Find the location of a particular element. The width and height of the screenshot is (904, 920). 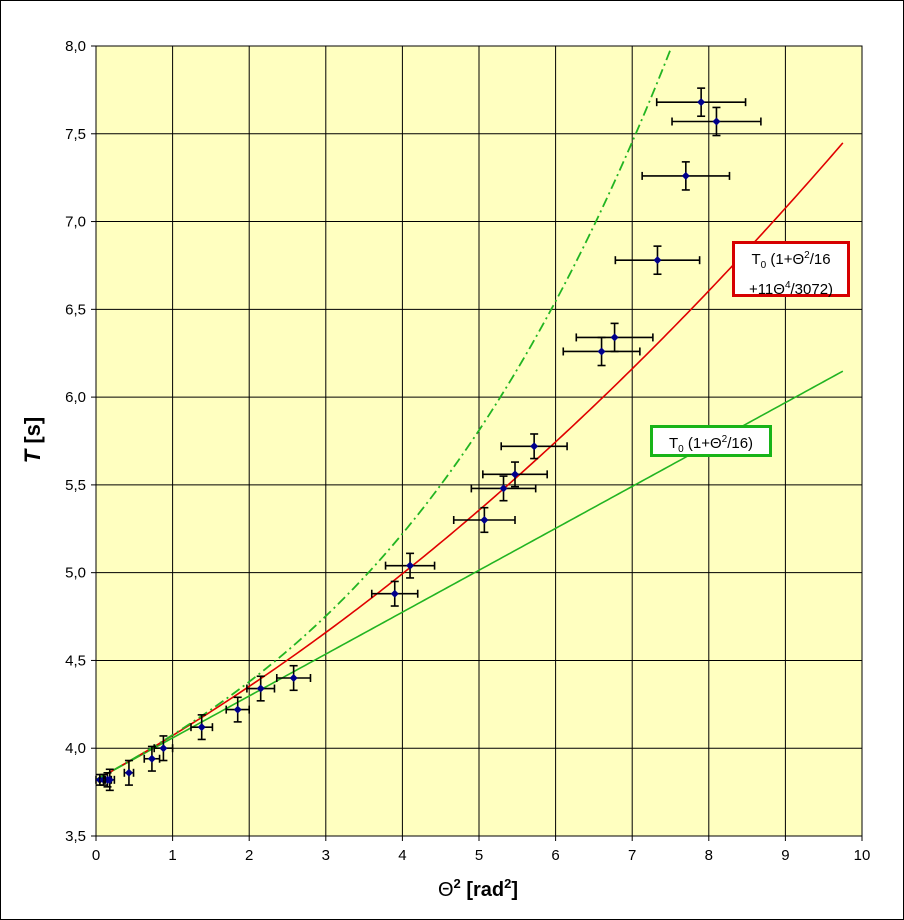

y-tick-label: 3,5 is located at coordinates (75, 836).